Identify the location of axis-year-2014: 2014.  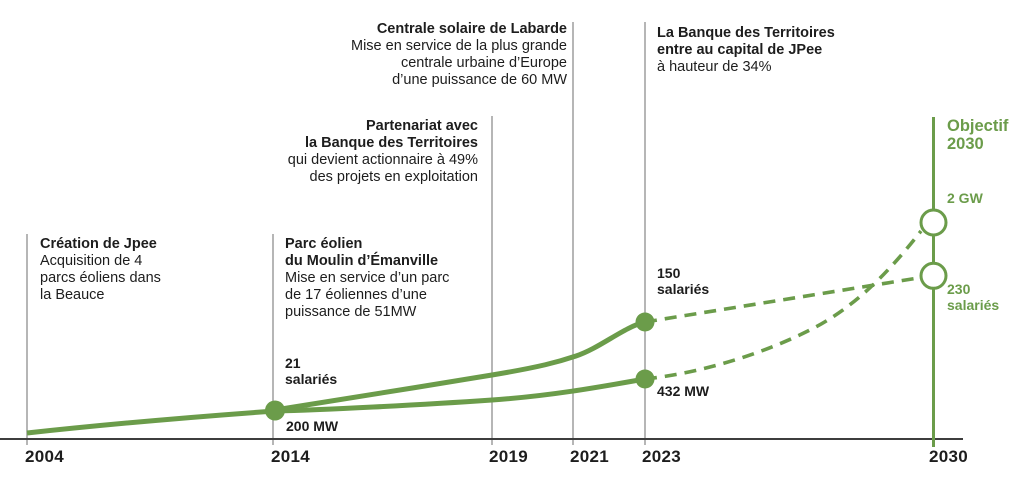
(291, 456).